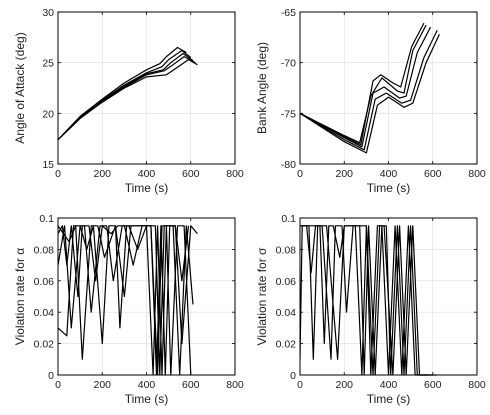 The height and width of the screenshot is (415, 490). What do you see at coordinates (262, 296) in the screenshot?
I see `y-axis-label: Violation rate for σ` at bounding box center [262, 296].